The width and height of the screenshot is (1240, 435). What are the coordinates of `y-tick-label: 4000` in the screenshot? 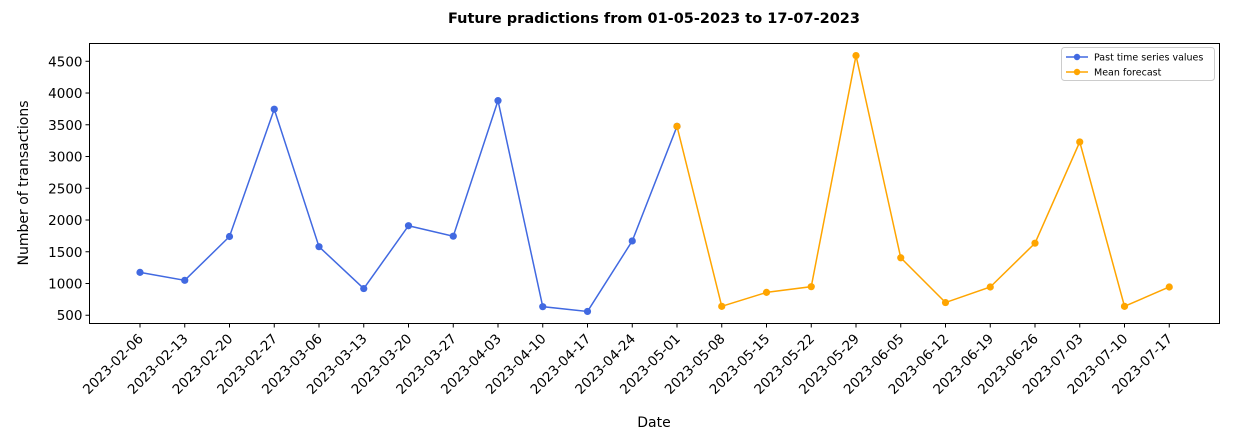 It's located at (65, 94).